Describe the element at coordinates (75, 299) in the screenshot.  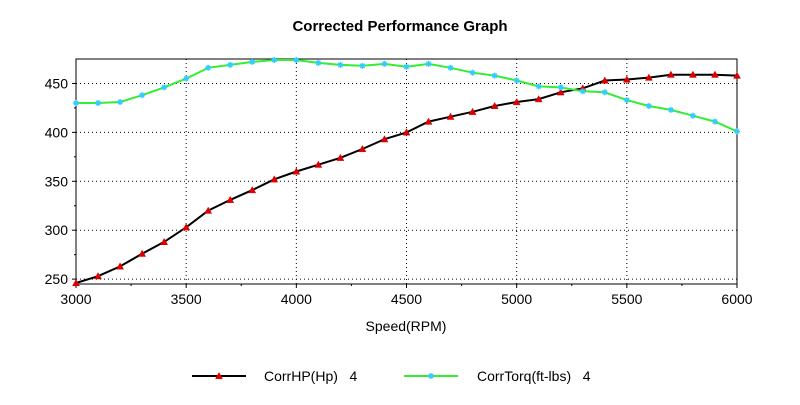
I see `x-tick-label: 3000` at that location.